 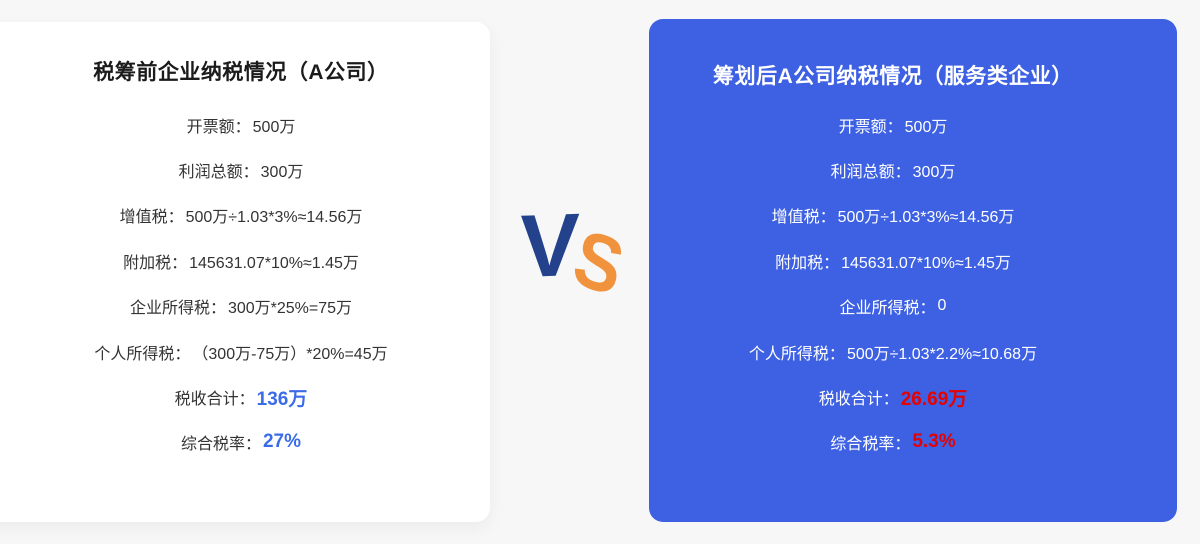 I want to click on tax-row: 企业所得税： 0, so click(x=893, y=306).